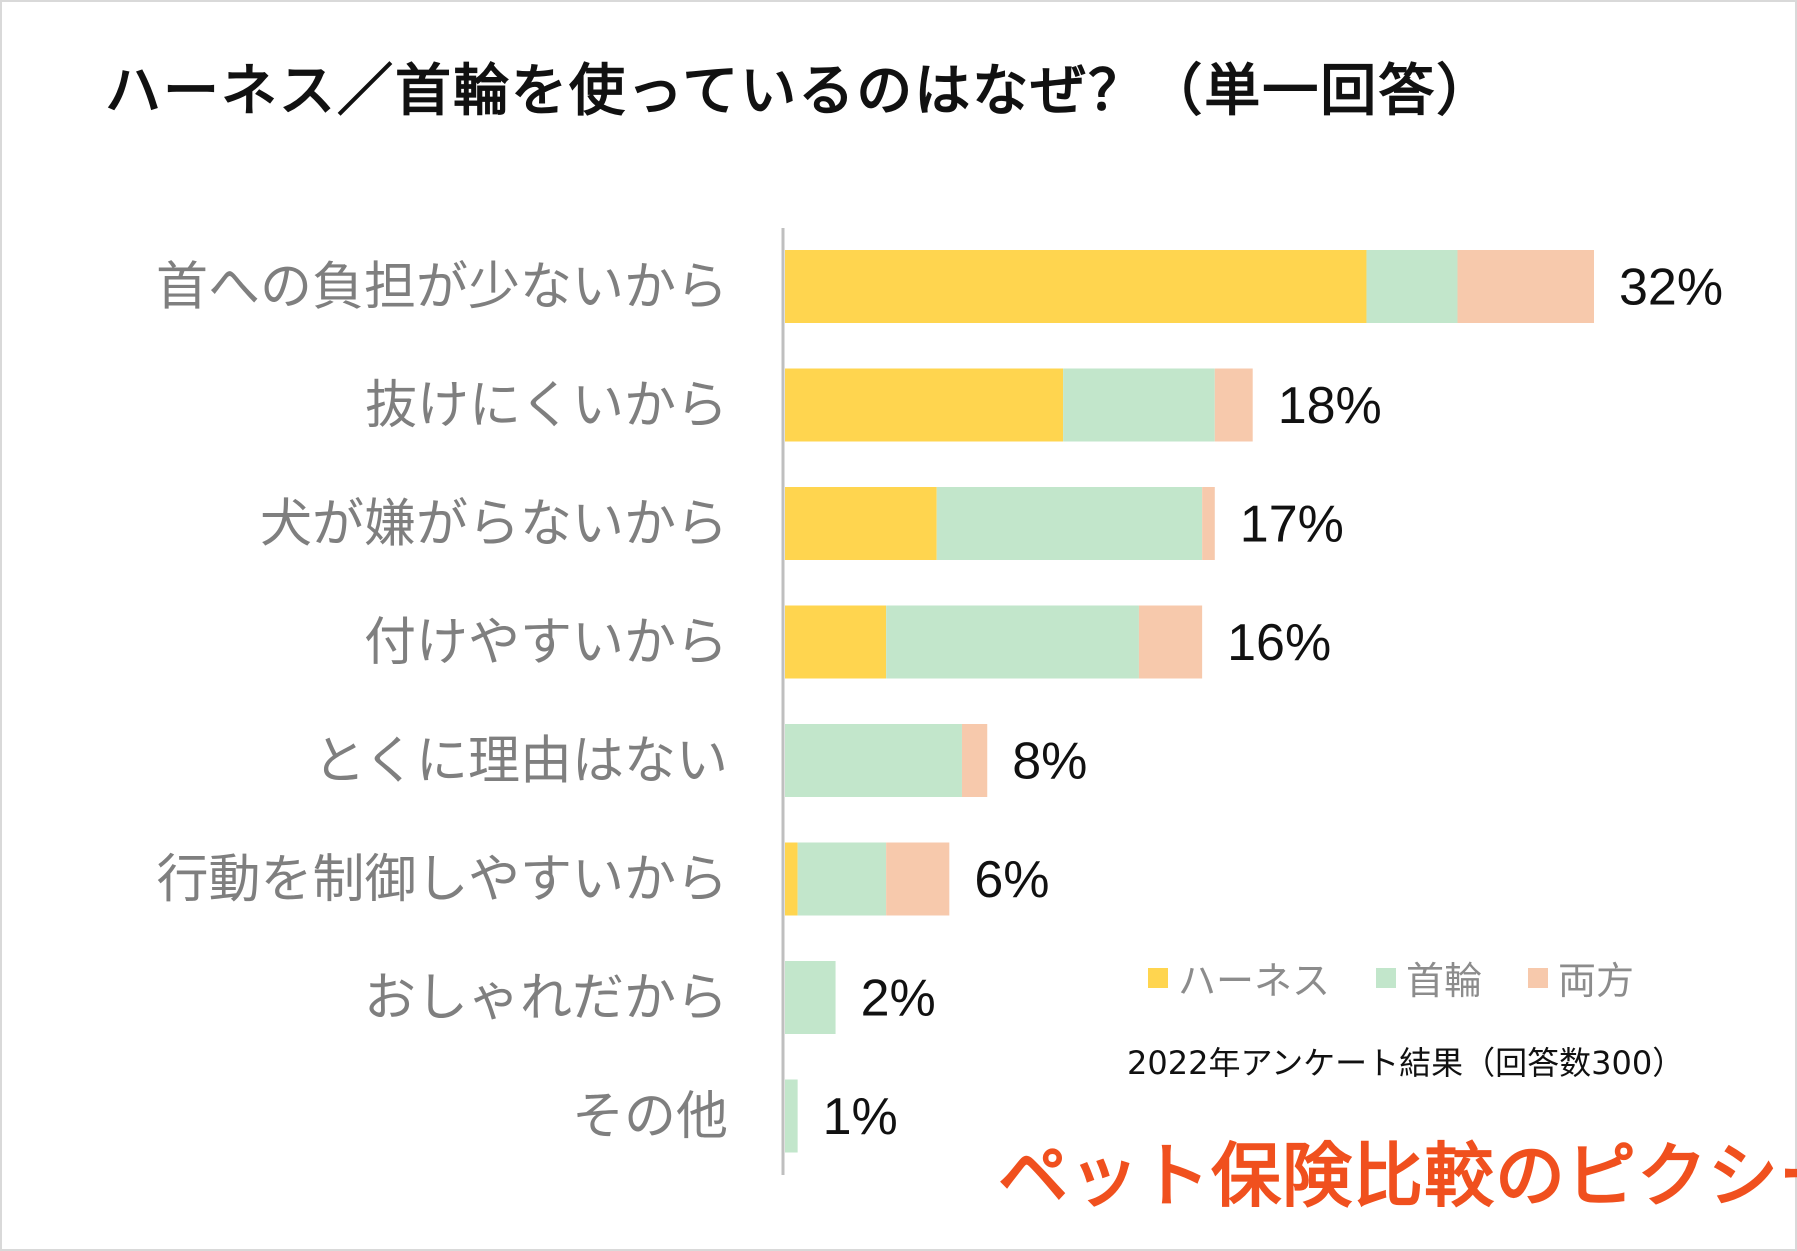 Image resolution: width=1797 pixels, height=1251 pixels. Describe the element at coordinates (546, 643) in the screenshot. I see `category-label: 付けやすいから` at that location.